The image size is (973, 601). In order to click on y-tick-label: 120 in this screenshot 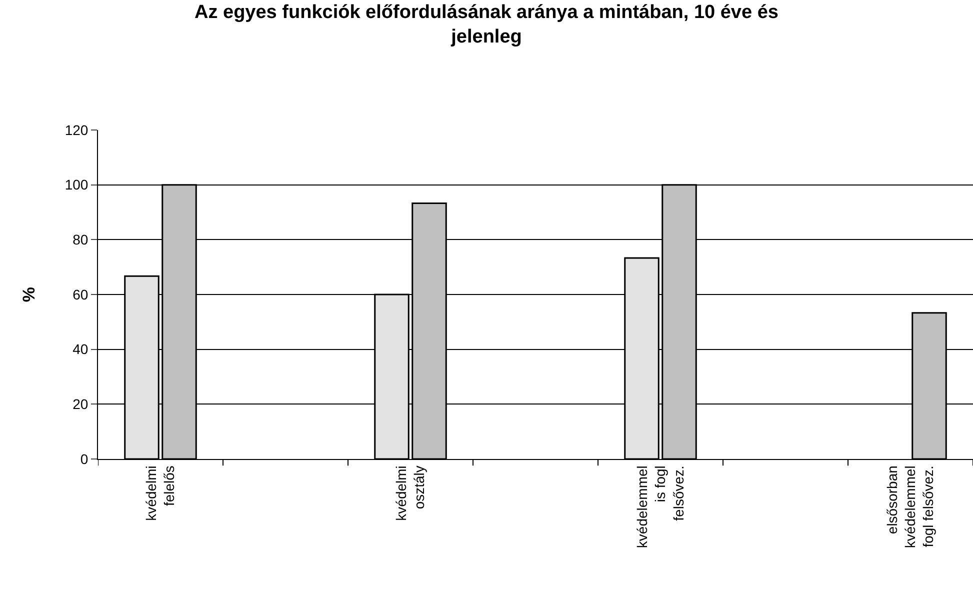, I will do `click(76, 130)`.